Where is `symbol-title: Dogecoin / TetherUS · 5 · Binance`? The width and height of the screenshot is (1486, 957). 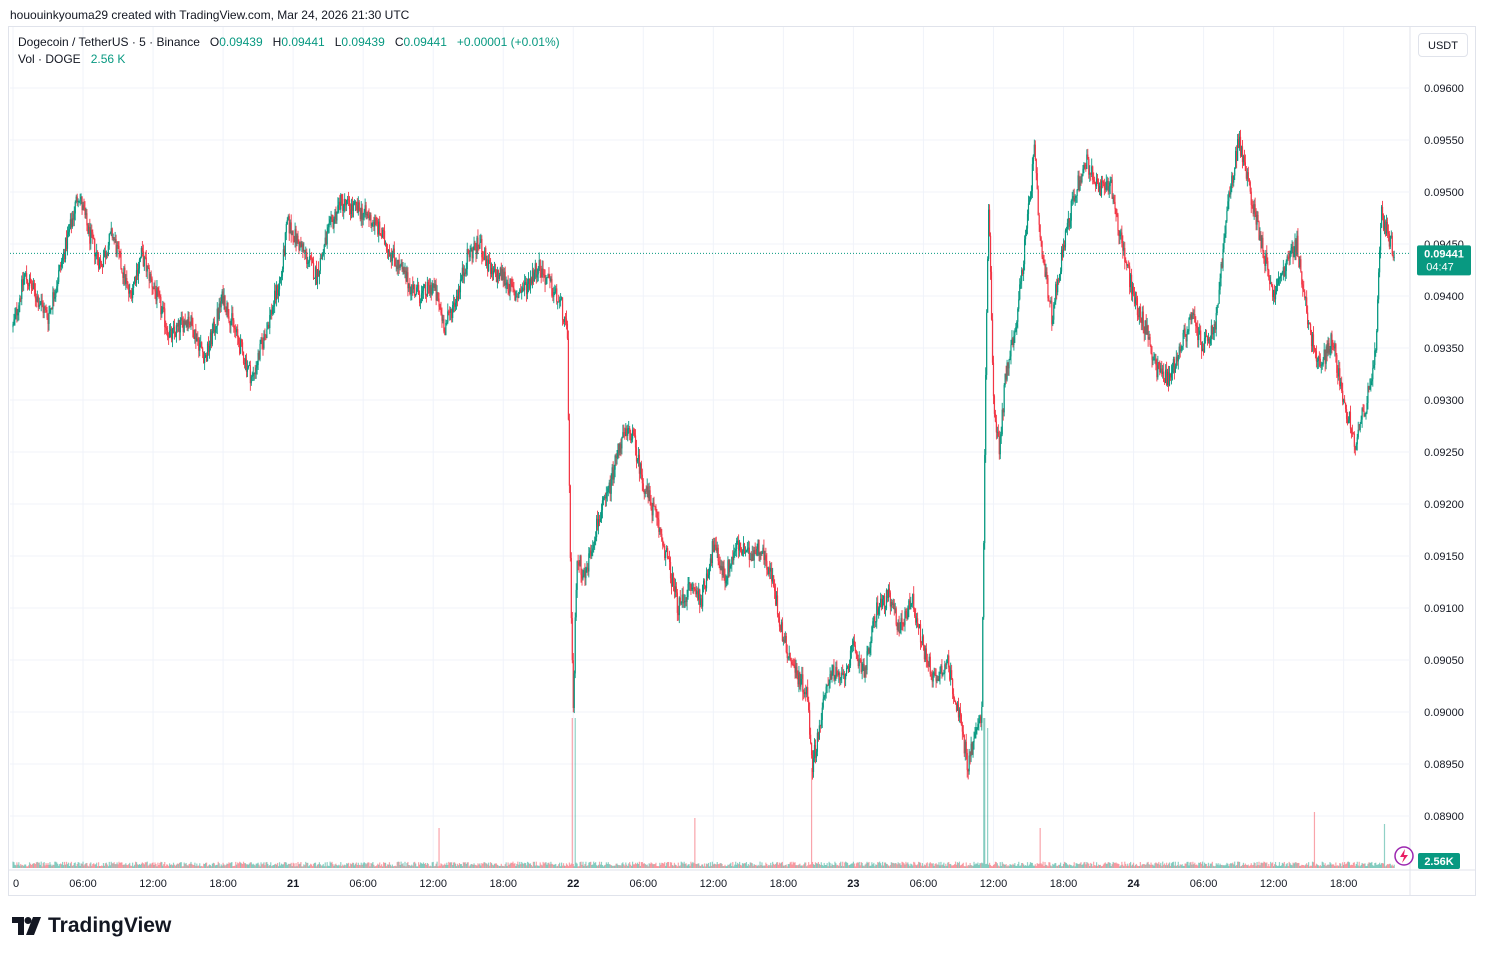 symbol-title: Dogecoin / TetherUS · 5 · Binance is located at coordinates (109, 42).